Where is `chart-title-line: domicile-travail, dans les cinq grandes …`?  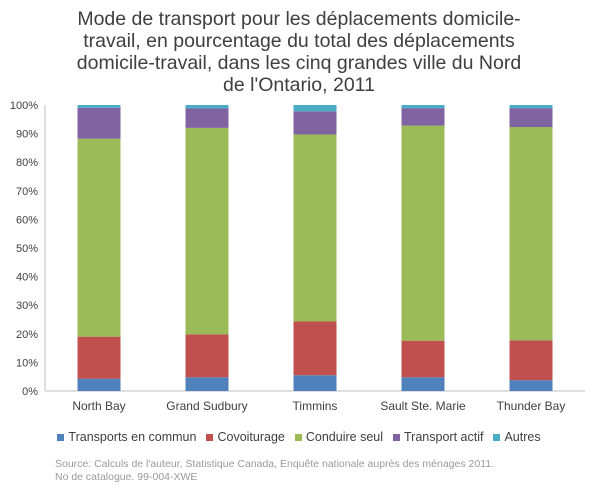
chart-title-line: domicile-travail, dans les cinq grandes … is located at coordinates (299, 63).